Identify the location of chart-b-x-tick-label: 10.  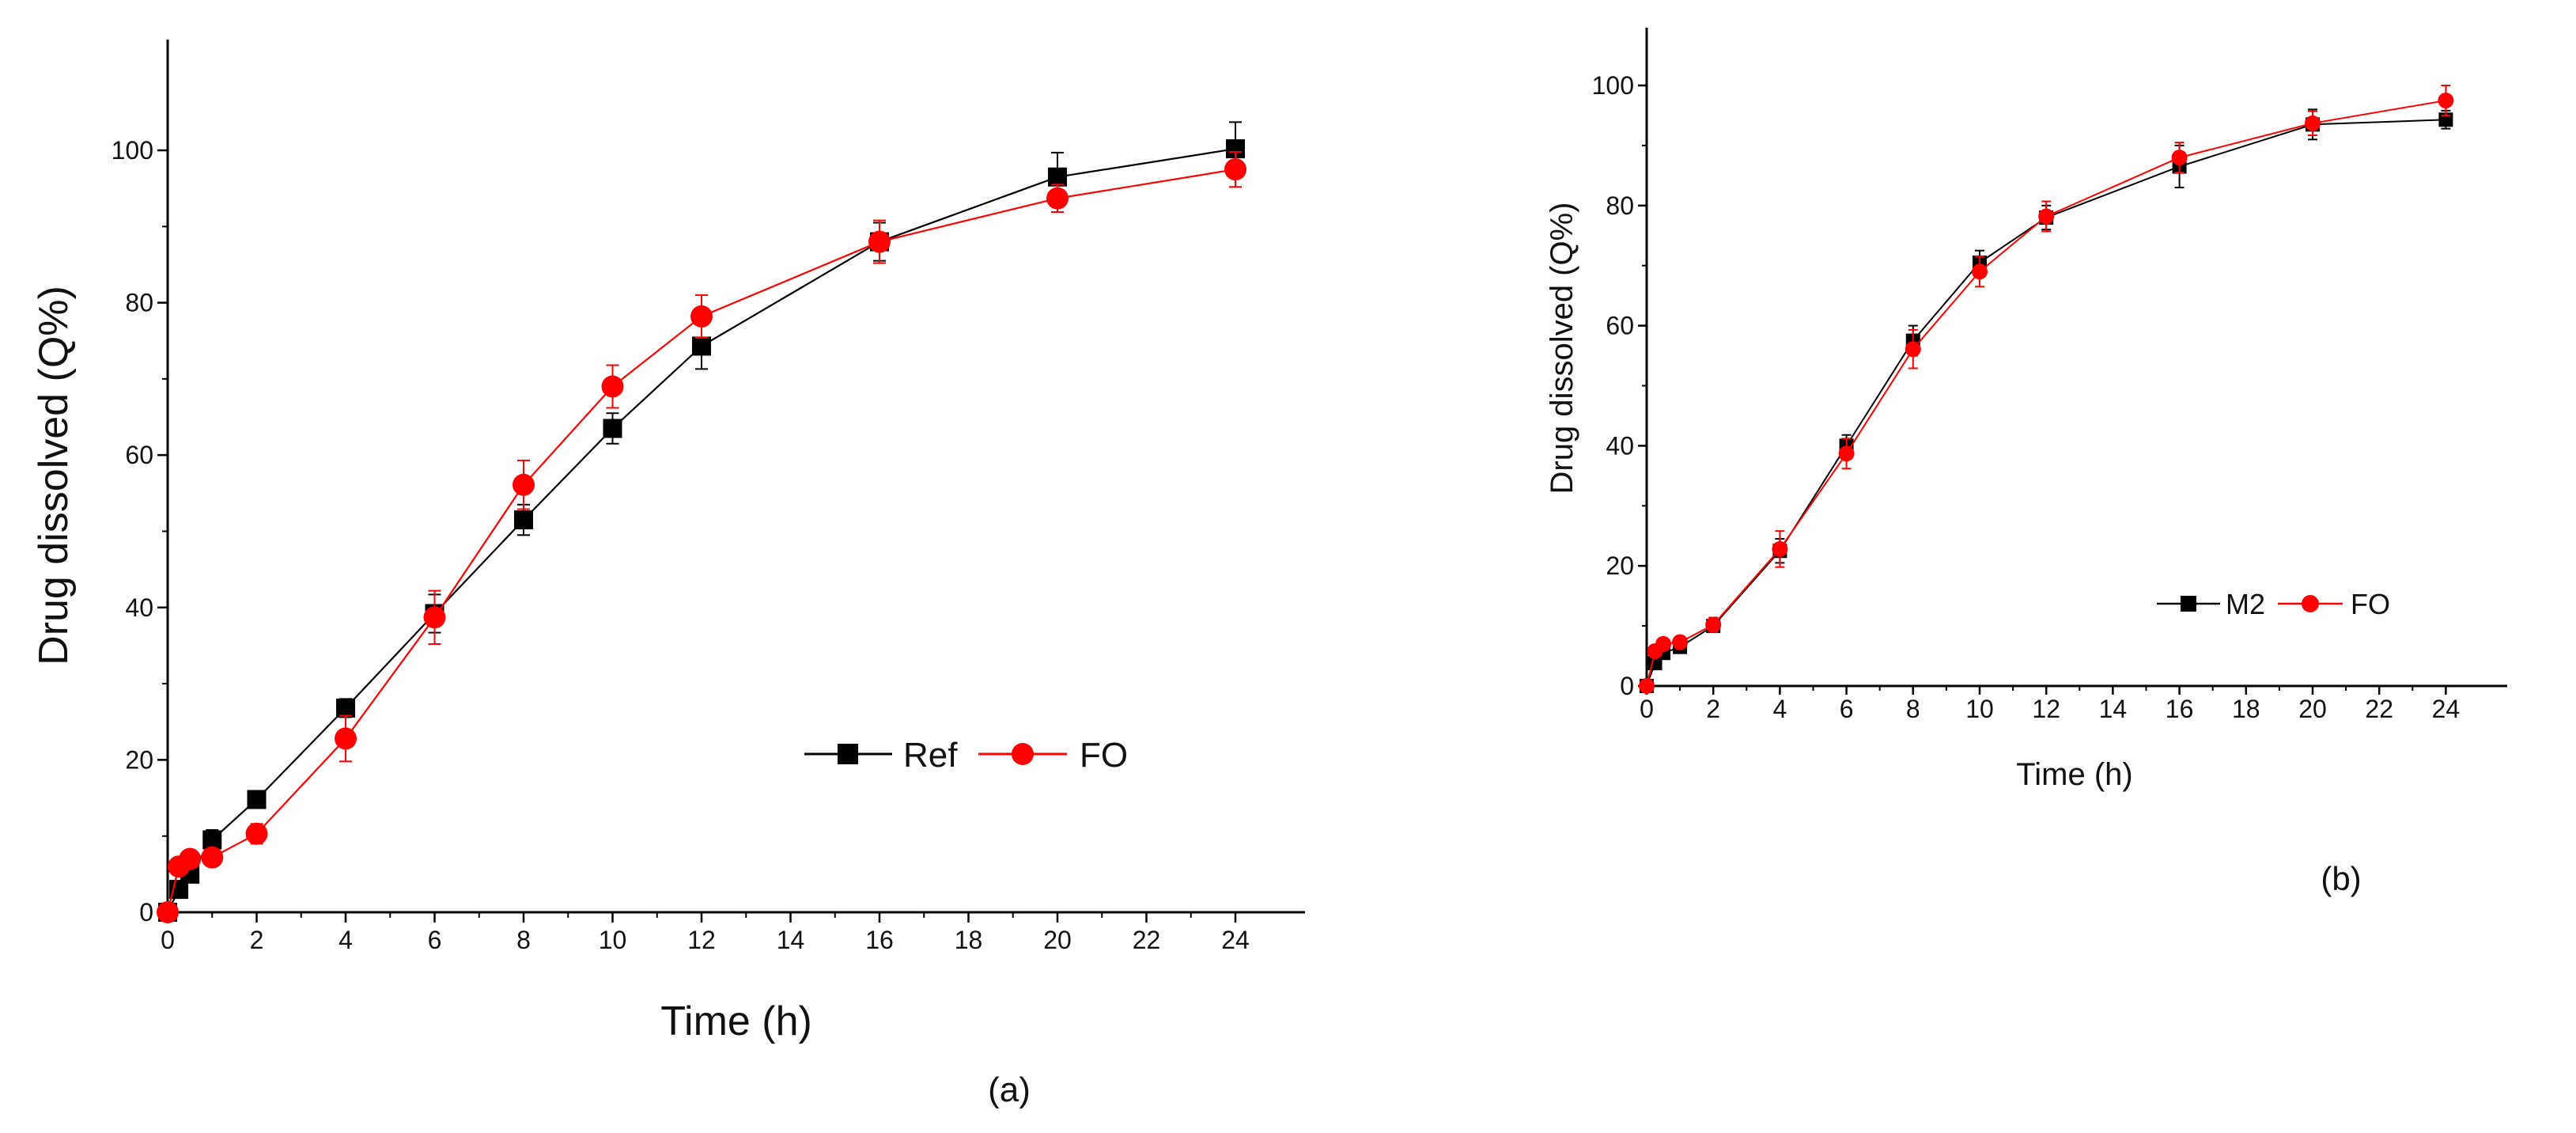
(1980, 709).